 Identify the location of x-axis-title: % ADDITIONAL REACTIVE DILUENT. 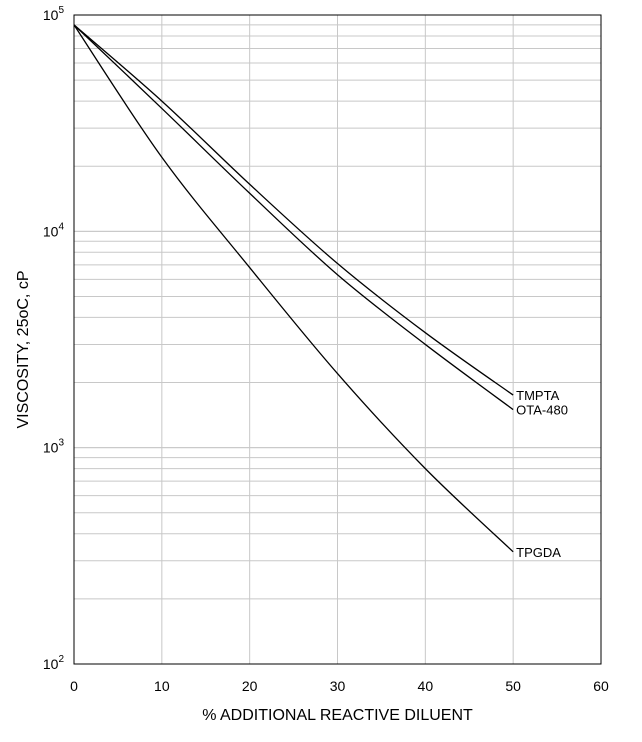
(337, 715).